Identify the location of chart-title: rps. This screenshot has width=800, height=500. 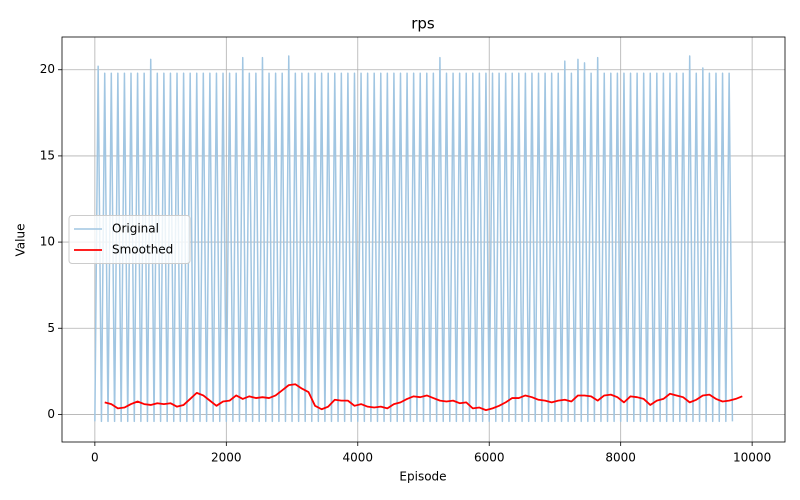
(423, 24).